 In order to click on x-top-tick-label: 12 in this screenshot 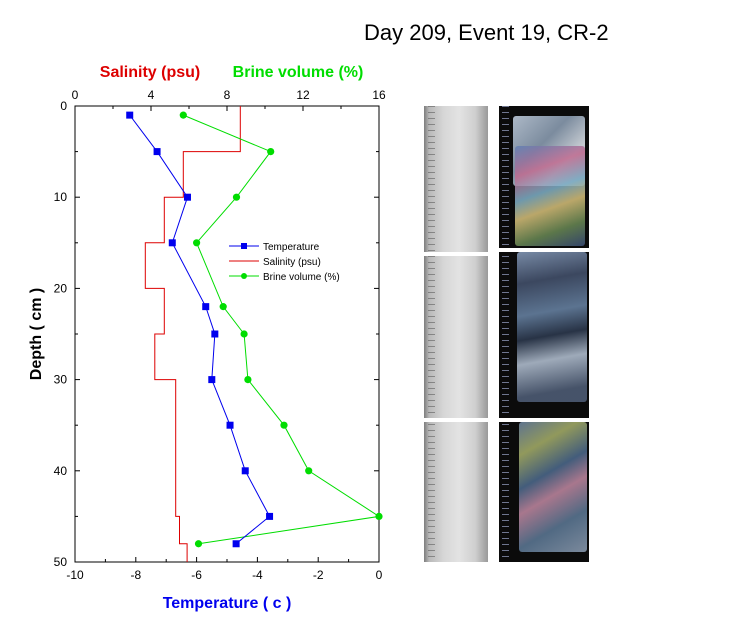, I will do `click(303, 95)`.